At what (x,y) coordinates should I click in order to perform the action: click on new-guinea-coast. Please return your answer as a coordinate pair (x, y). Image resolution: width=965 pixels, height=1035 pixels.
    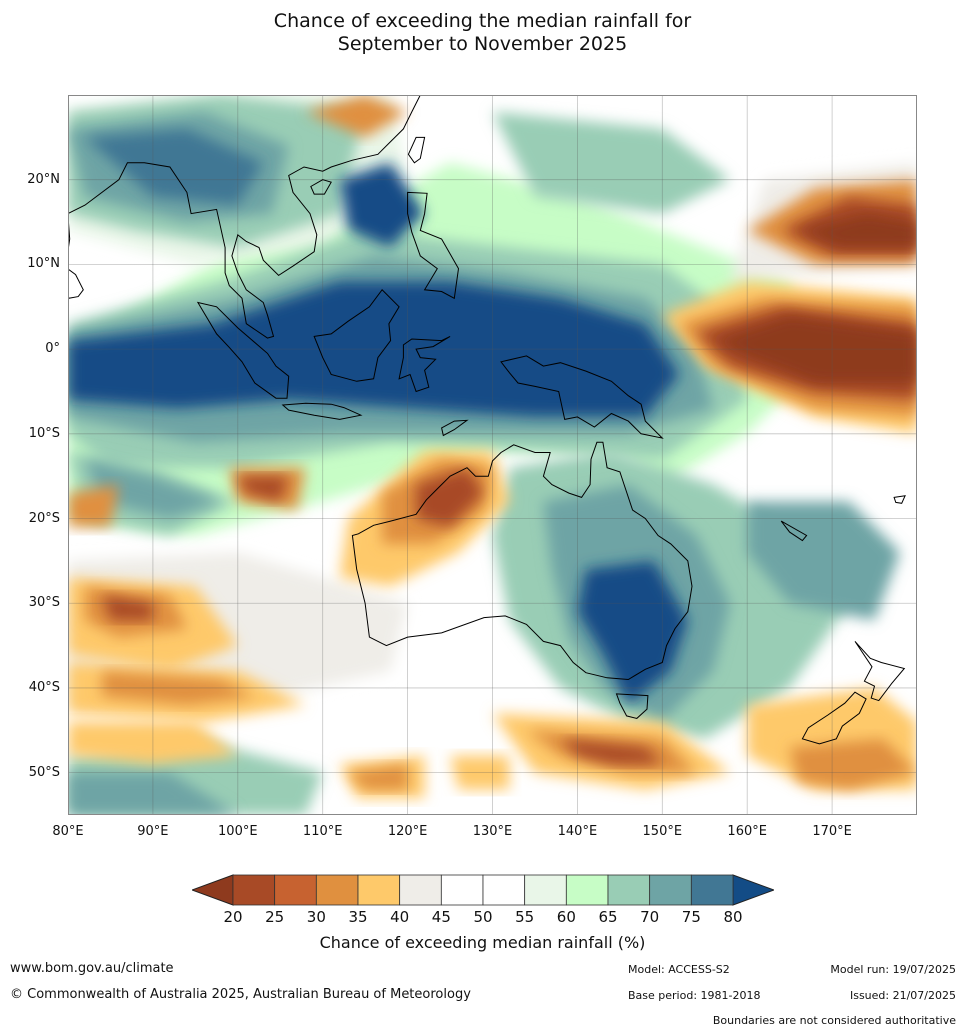
    Looking at the image, I should click on (582, 397).